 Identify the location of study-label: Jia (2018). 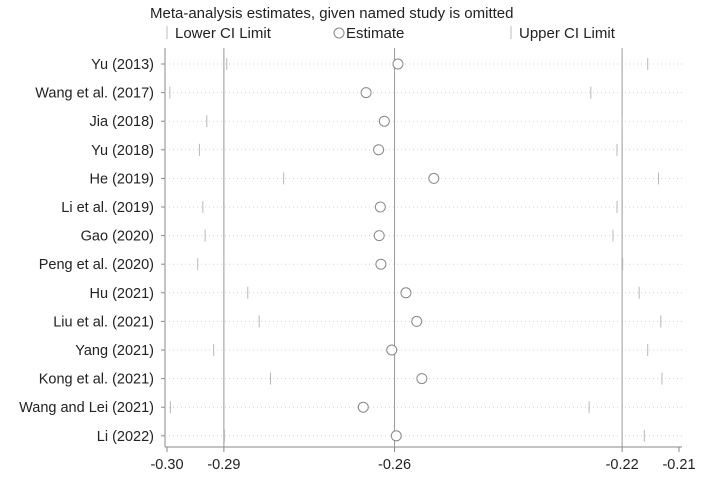
(122, 122).